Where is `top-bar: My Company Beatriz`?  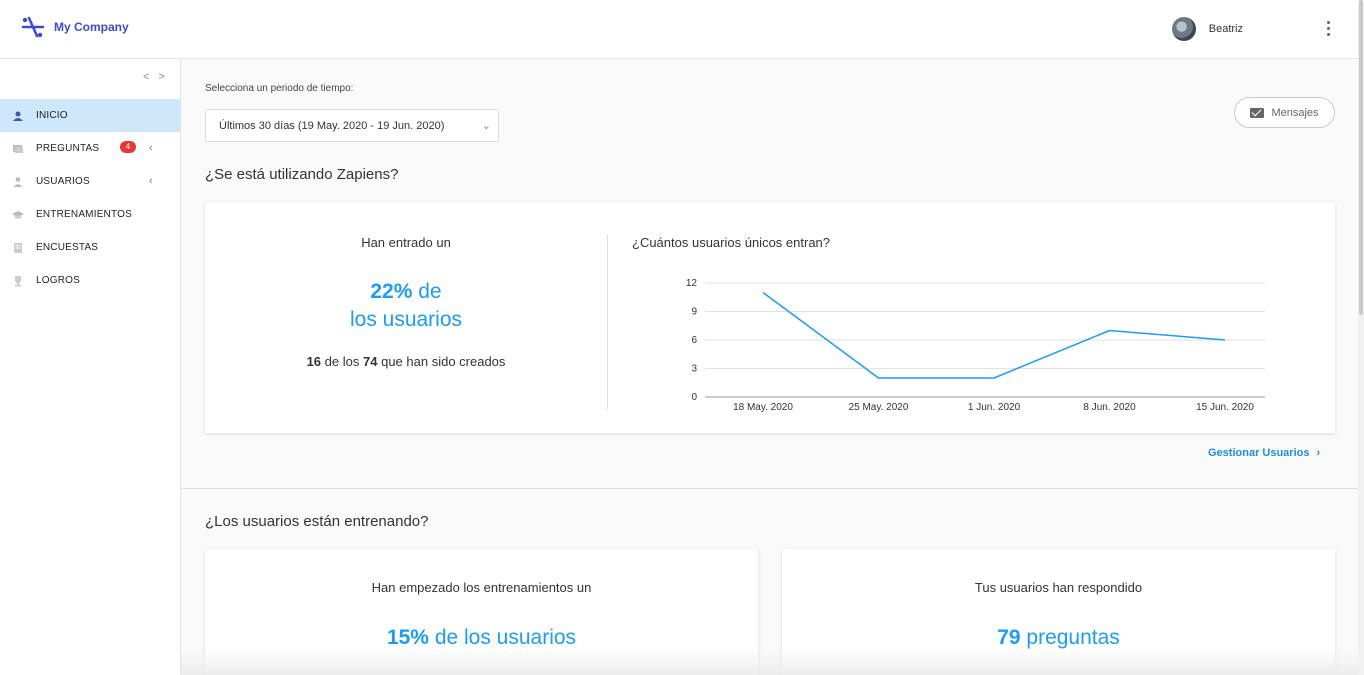 top-bar: My Company Beatriz is located at coordinates (679, 29).